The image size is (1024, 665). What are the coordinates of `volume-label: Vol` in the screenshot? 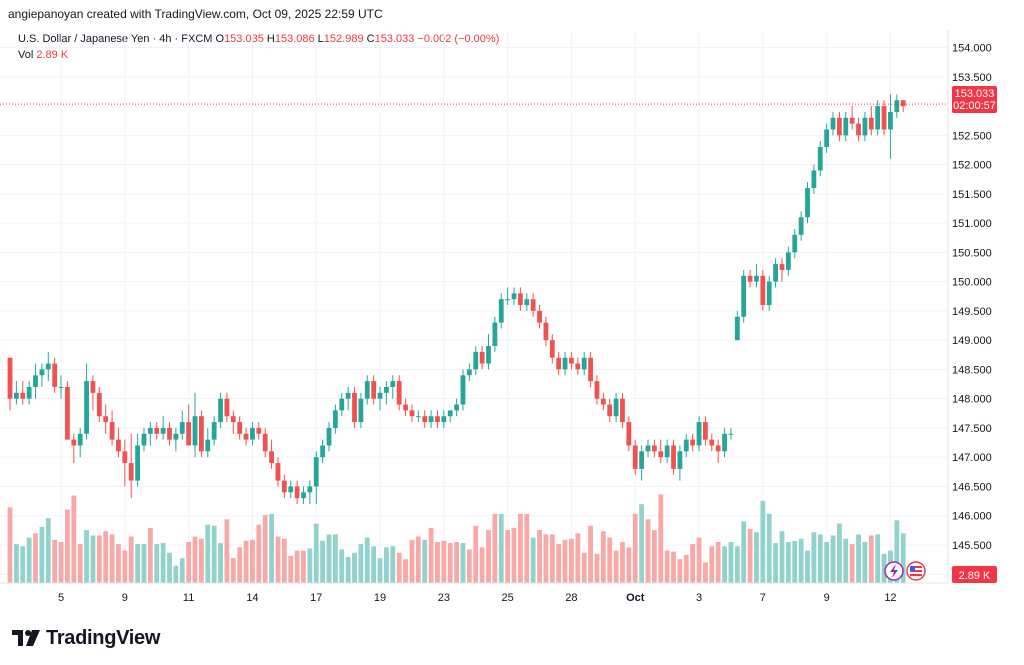 It's located at (26, 55).